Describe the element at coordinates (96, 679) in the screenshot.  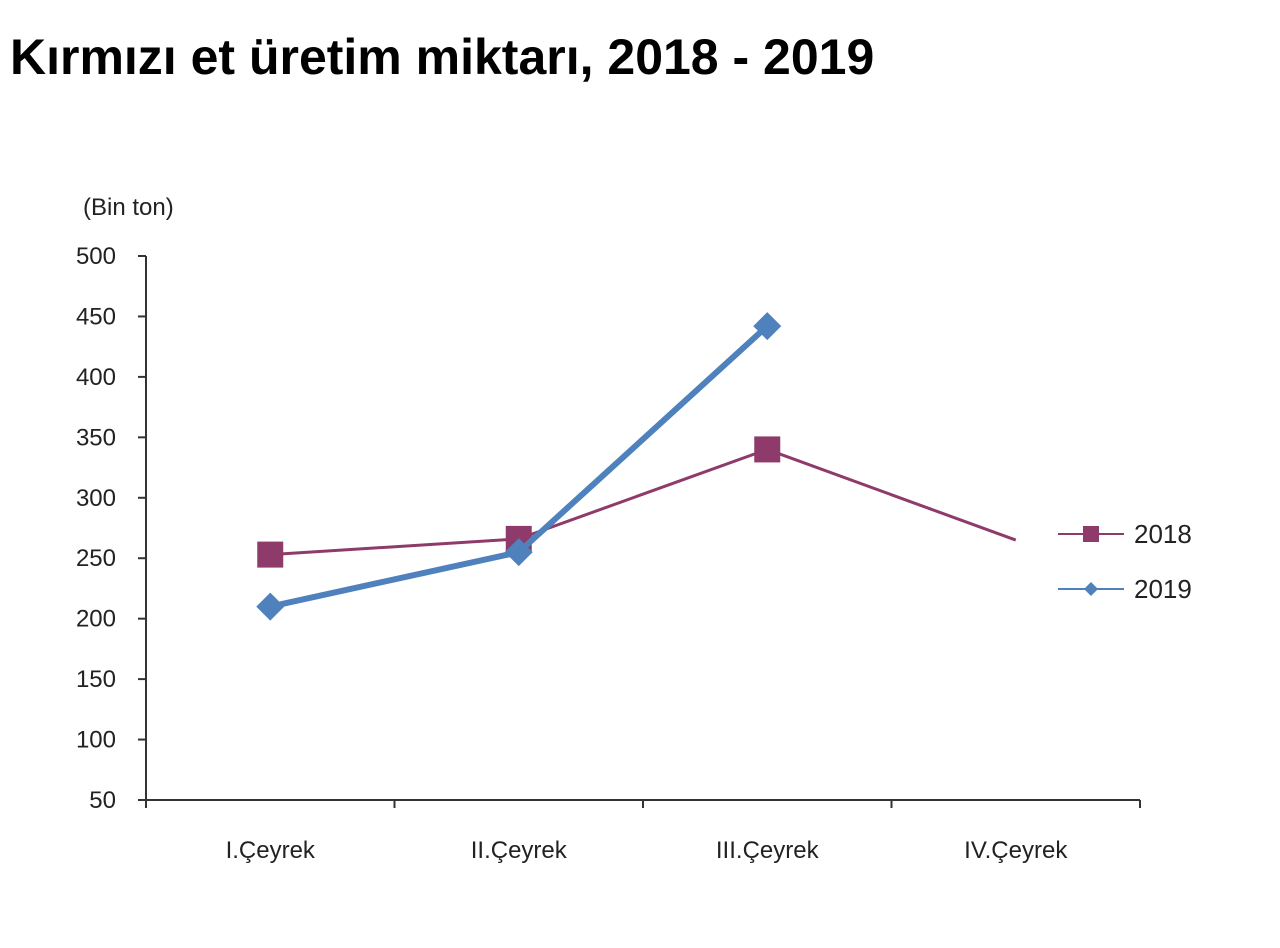
I see `y-tick-label: 150` at that location.